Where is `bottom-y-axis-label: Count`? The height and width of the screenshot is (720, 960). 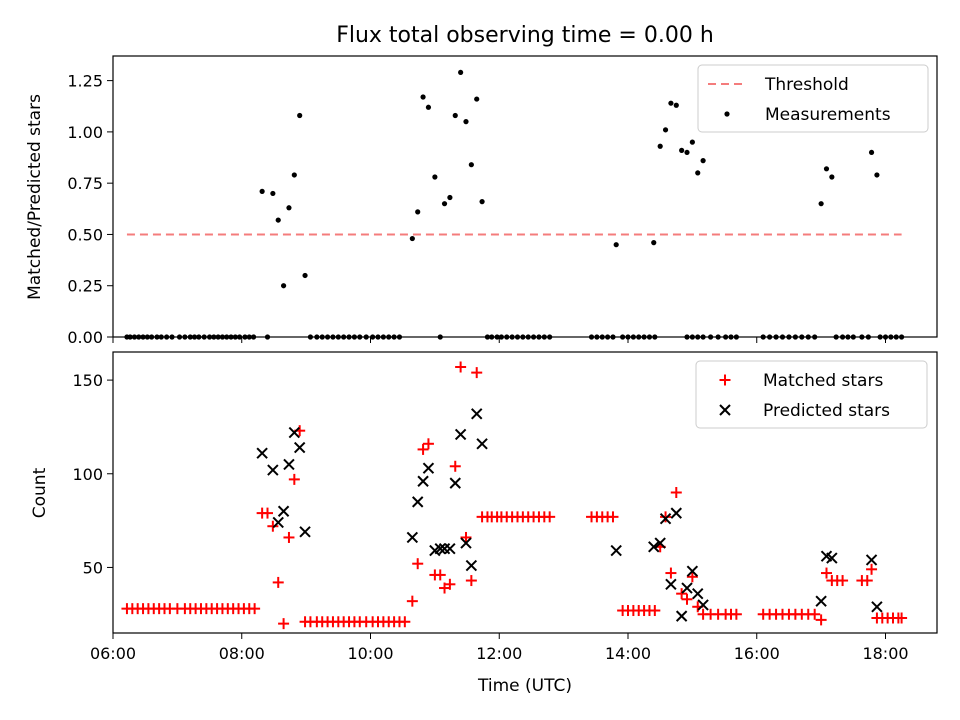 bottom-y-axis-label: Count is located at coordinates (40, 492).